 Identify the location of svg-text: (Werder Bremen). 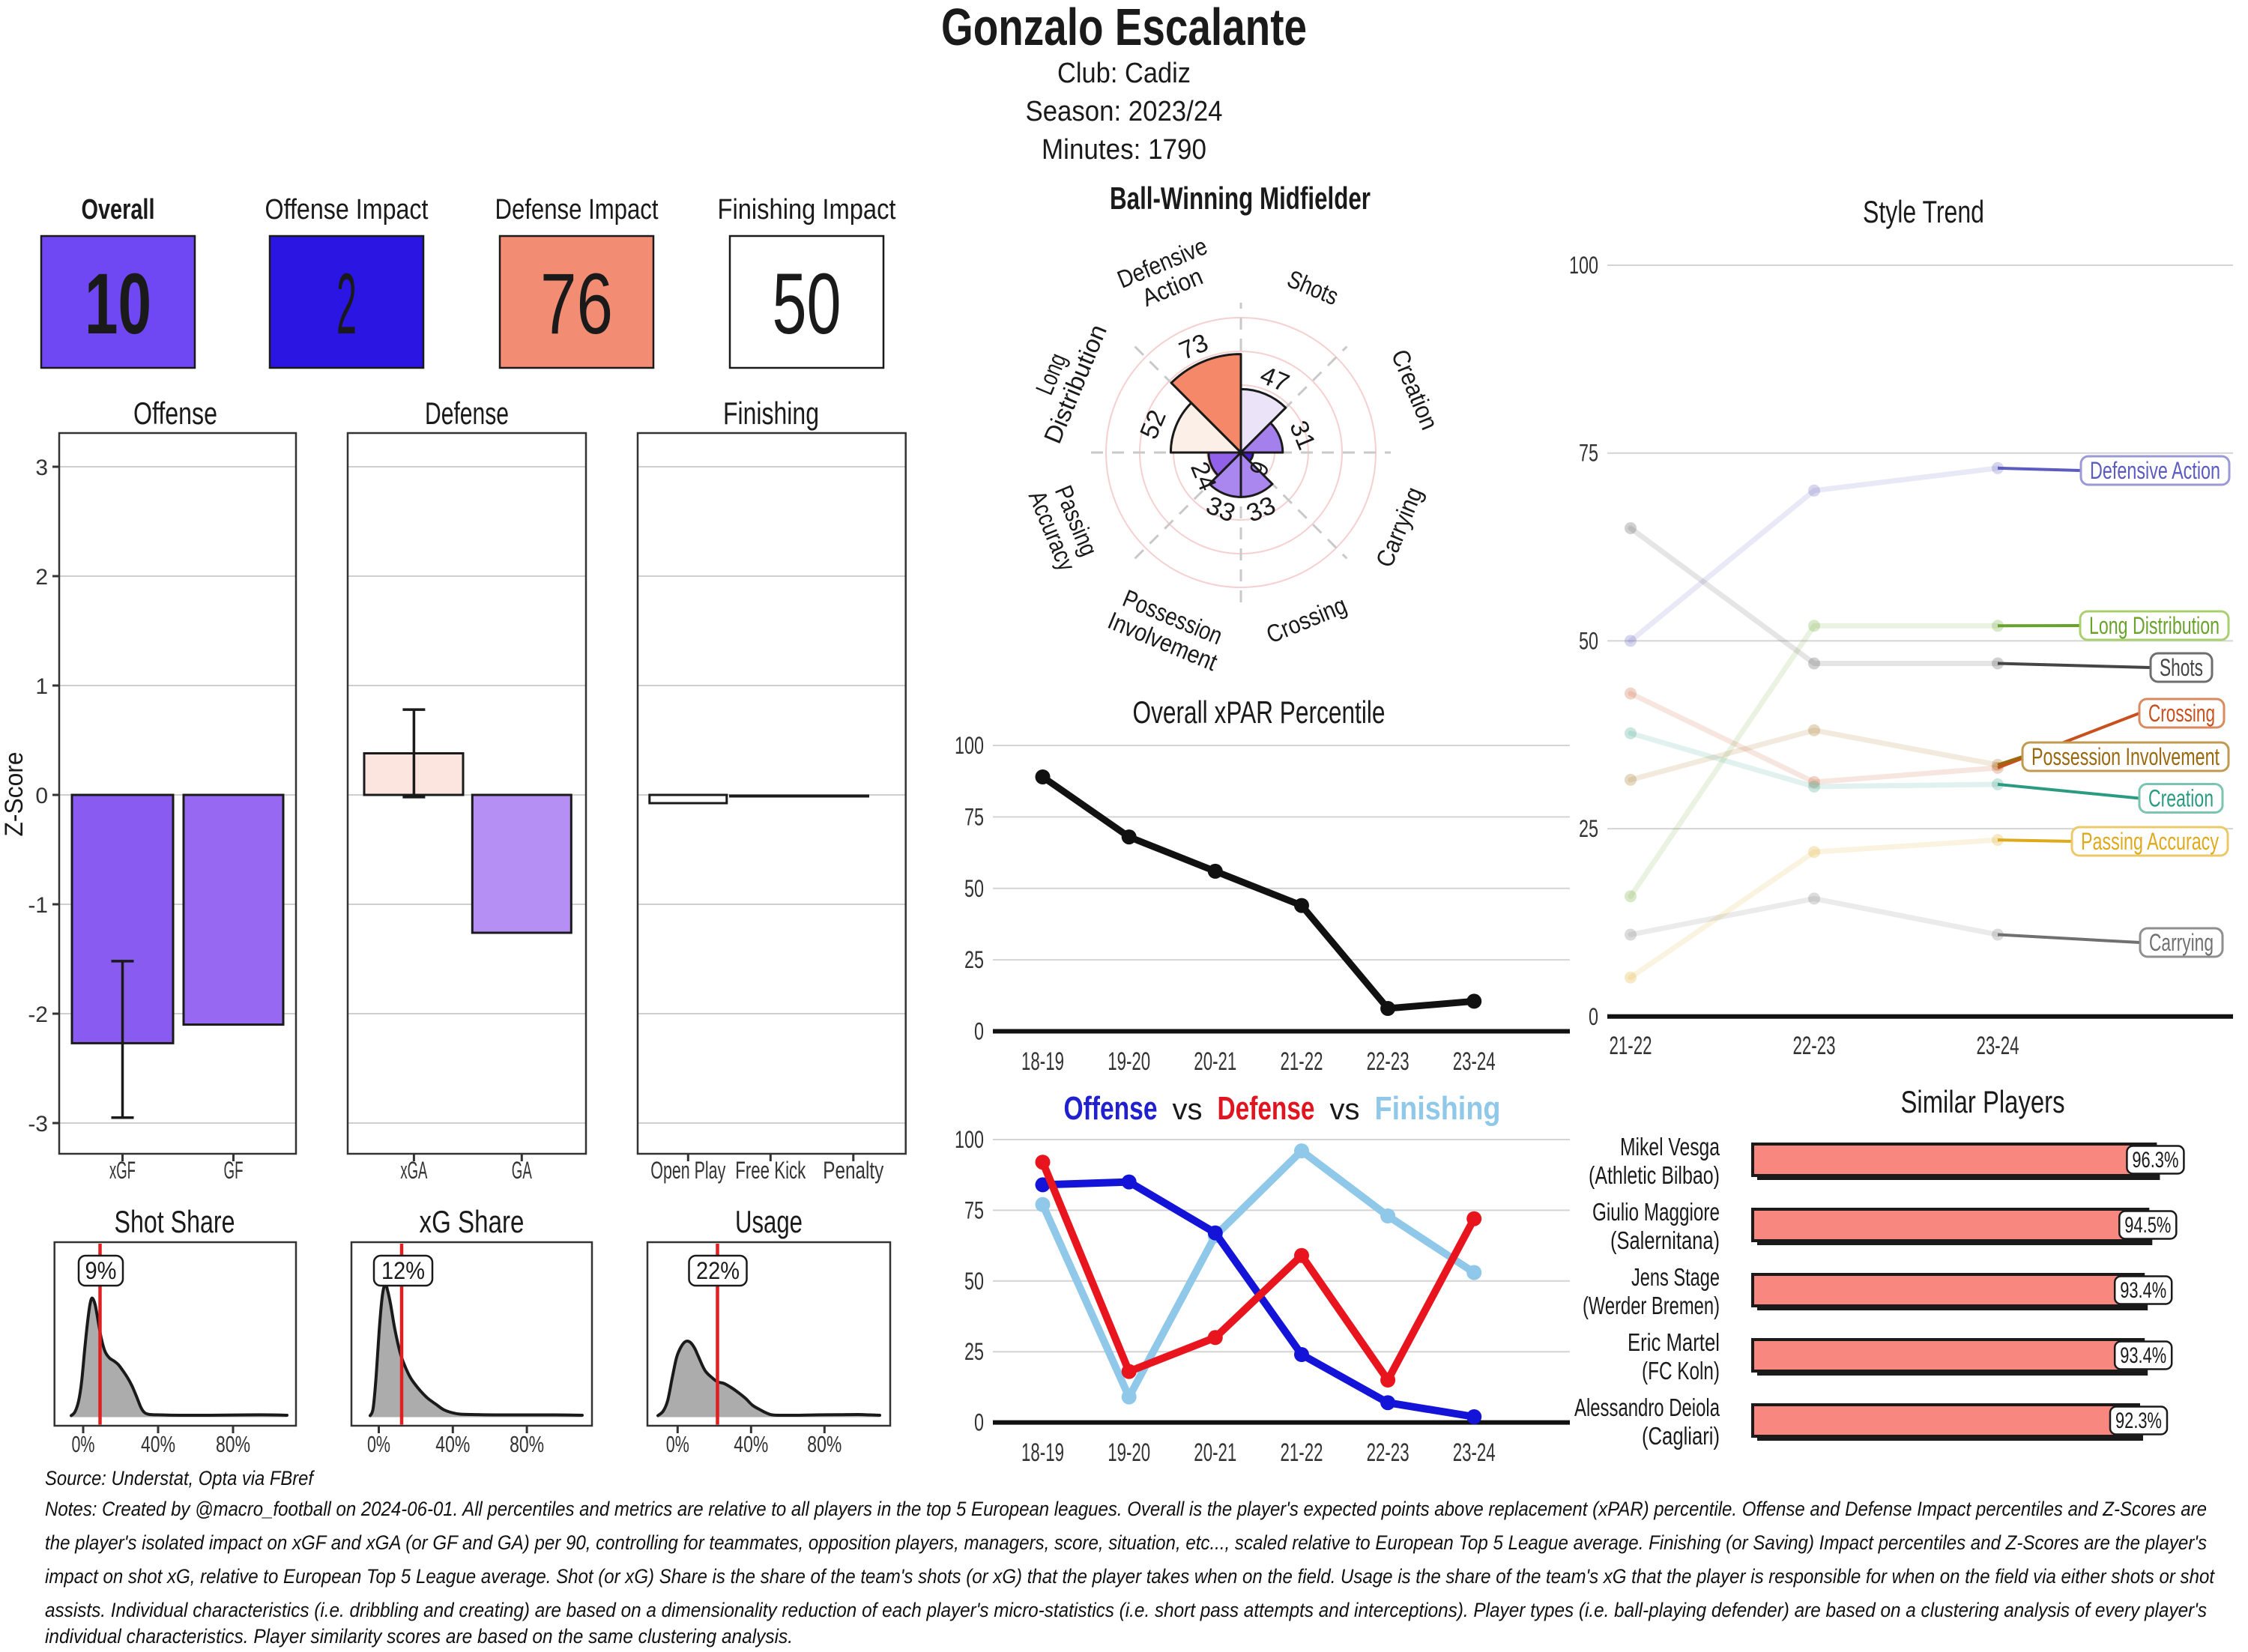
(1651, 1305).